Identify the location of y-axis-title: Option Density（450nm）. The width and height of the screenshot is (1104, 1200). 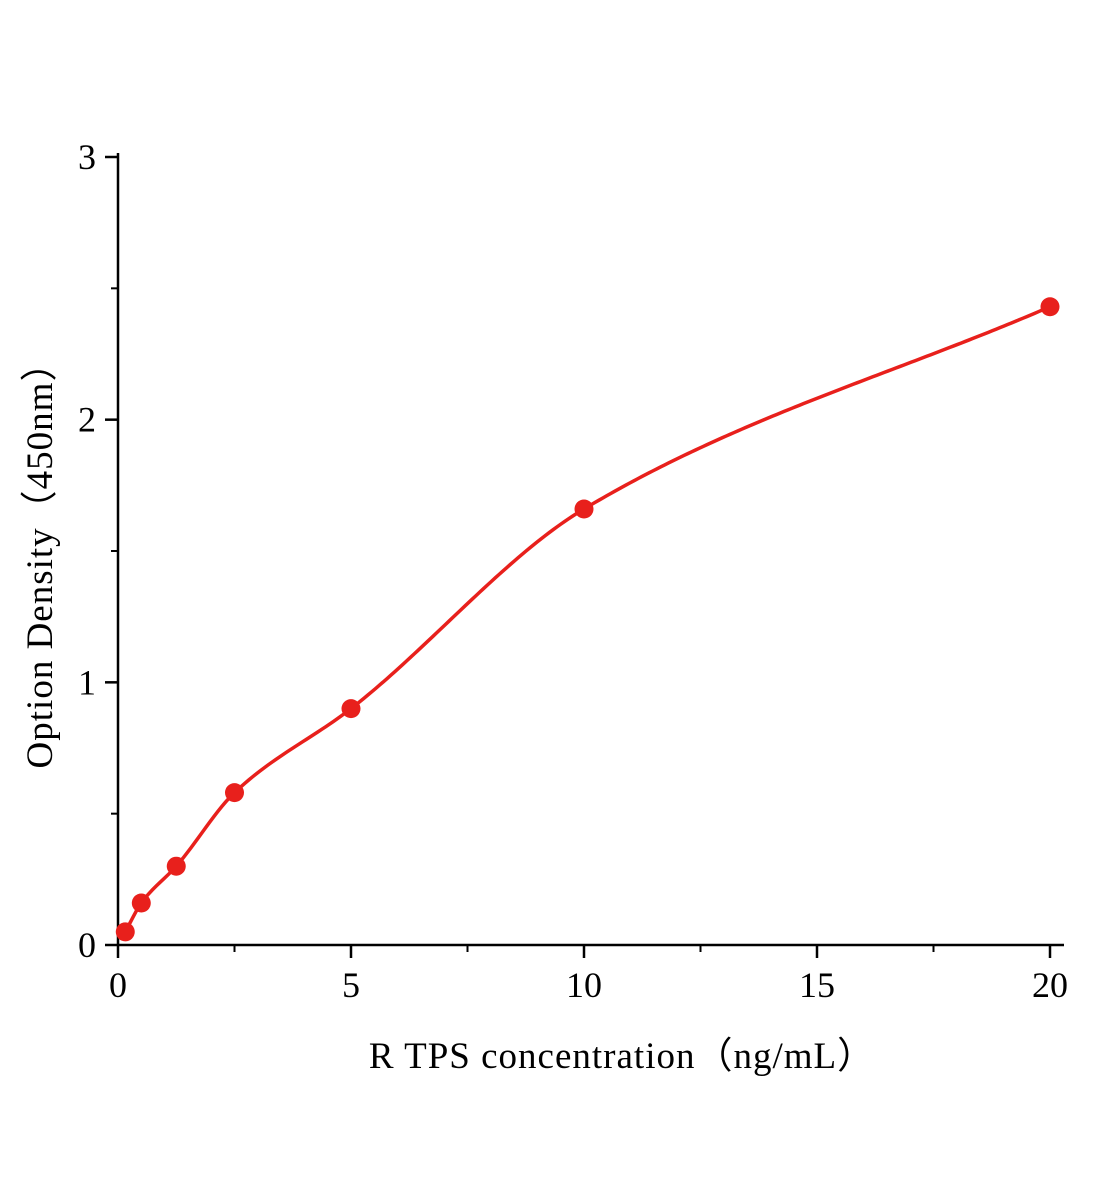
(40, 556).